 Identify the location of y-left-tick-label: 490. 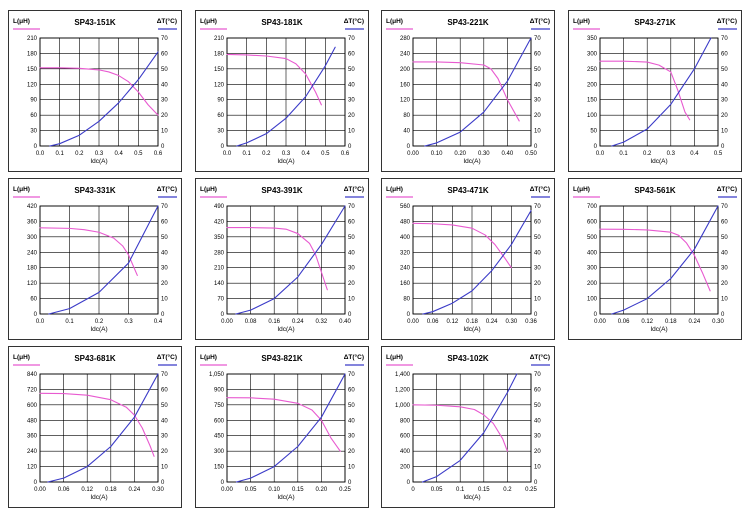
(219, 207).